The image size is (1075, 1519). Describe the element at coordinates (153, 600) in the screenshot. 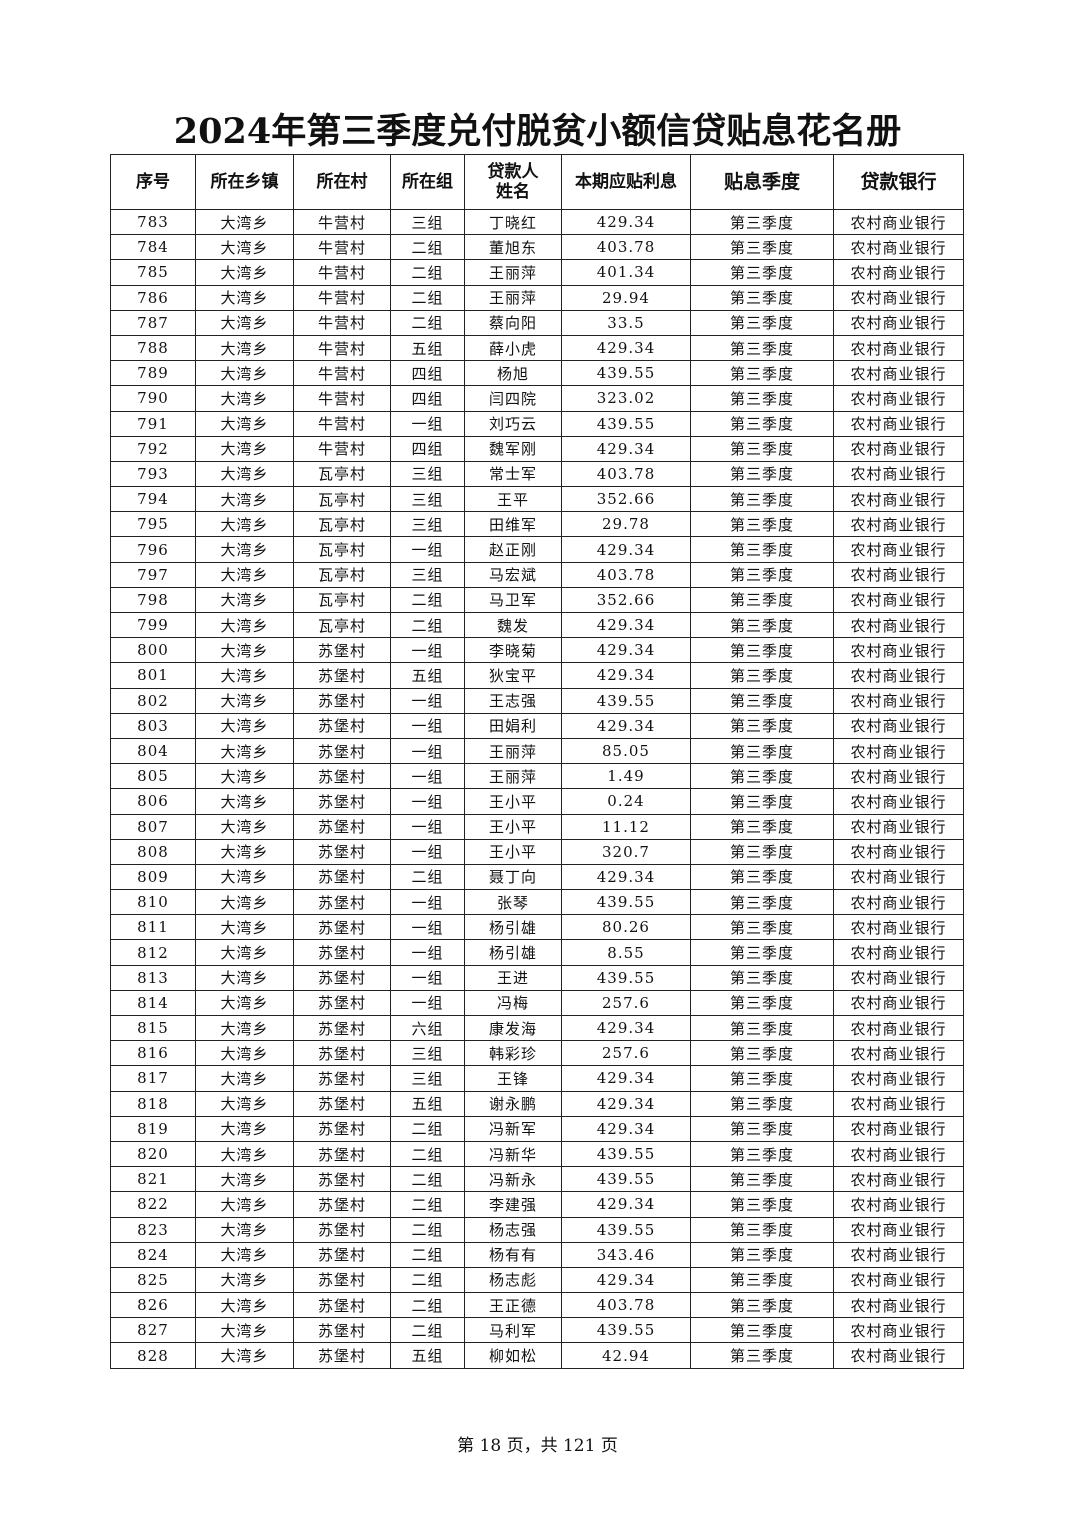

I see `cell-serial-no: 798` at that location.